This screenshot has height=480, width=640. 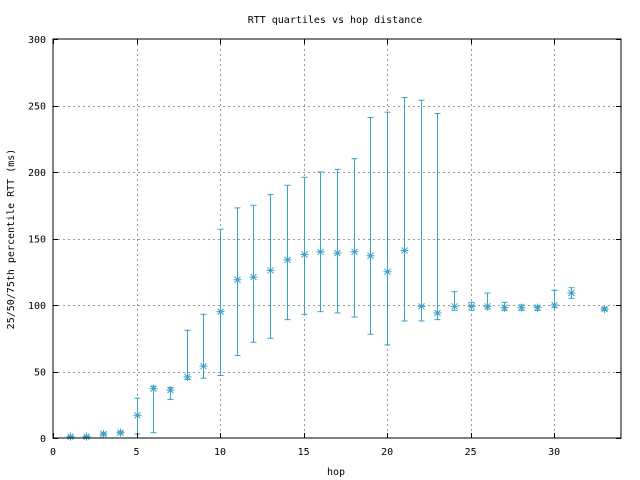 What do you see at coordinates (137, 452) in the screenshot?
I see `x-tick-label: 5` at bounding box center [137, 452].